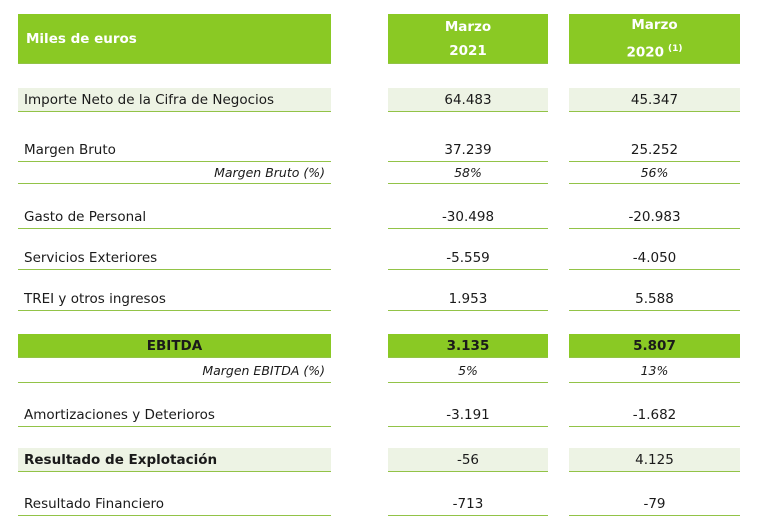 The width and height of the screenshot is (768, 525). I want to click on row-margen-bruto-pct-label: Margen Bruto (%), so click(174, 173).